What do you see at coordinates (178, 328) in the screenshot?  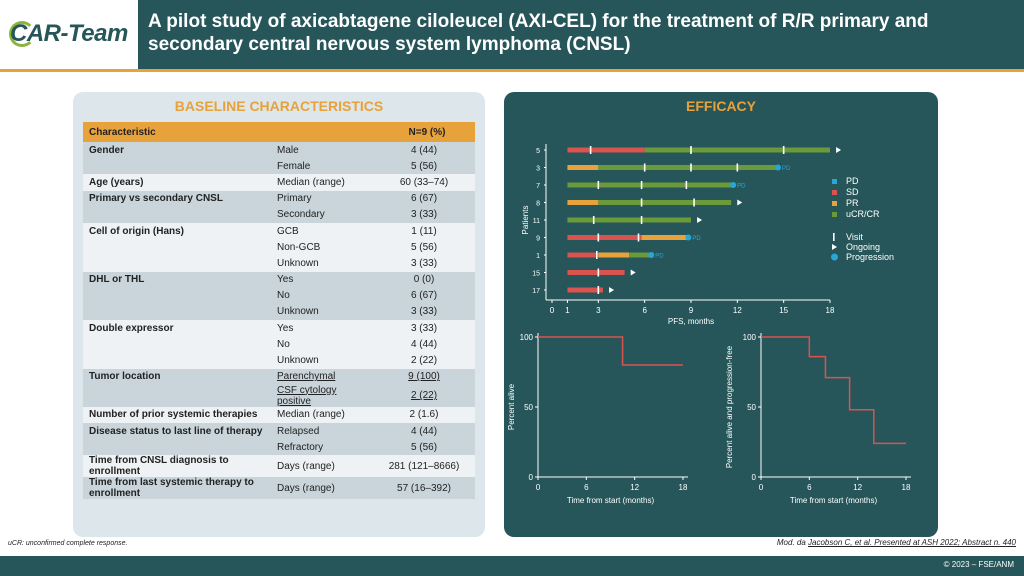 I see `row-characteristic: Double expressor` at bounding box center [178, 328].